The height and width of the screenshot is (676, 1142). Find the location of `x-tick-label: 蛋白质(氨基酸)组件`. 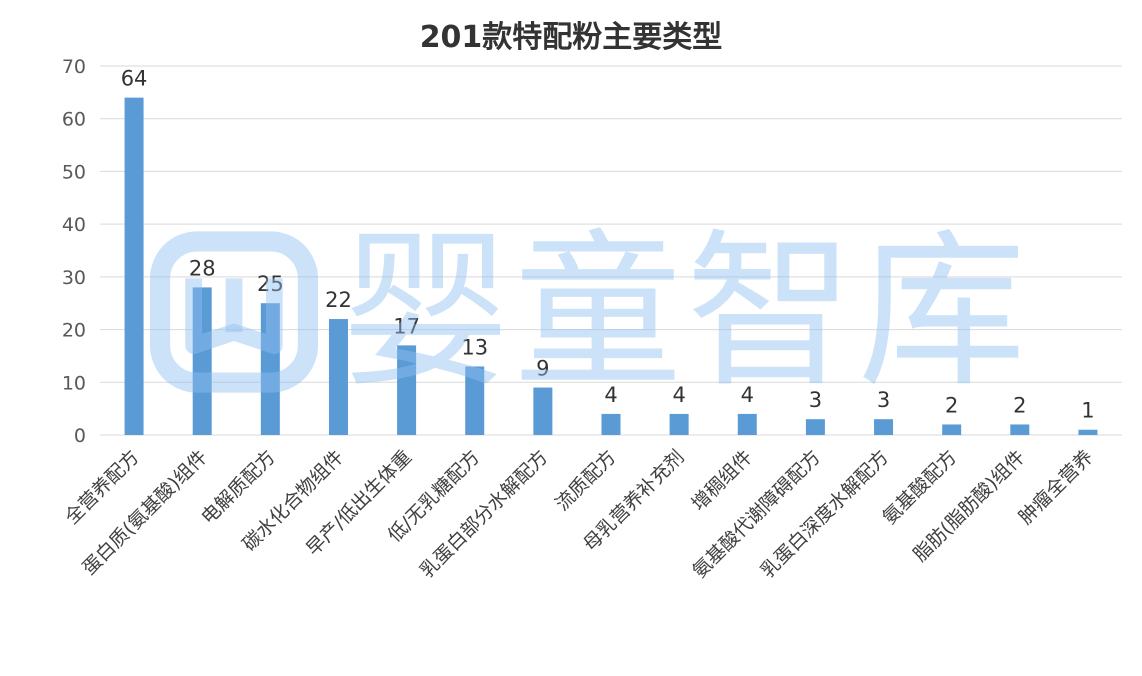

x-tick-label: 蛋白质(氨基酸)组件 is located at coordinates (145, 513).